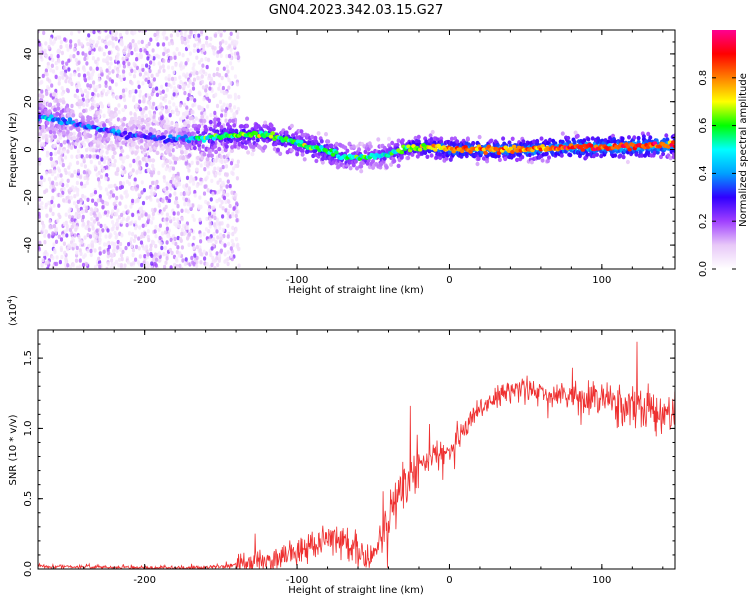 The width and height of the screenshot is (750, 604). Describe the element at coordinates (28, 197) in the screenshot. I see `spectrogram-y-tick-label: -20` at that location.